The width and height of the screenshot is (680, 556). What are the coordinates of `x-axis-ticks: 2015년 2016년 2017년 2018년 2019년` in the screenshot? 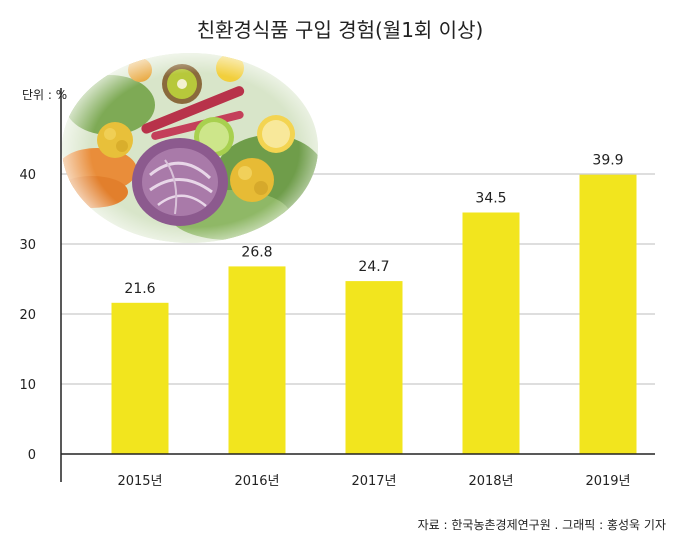 It's located at (373, 481).